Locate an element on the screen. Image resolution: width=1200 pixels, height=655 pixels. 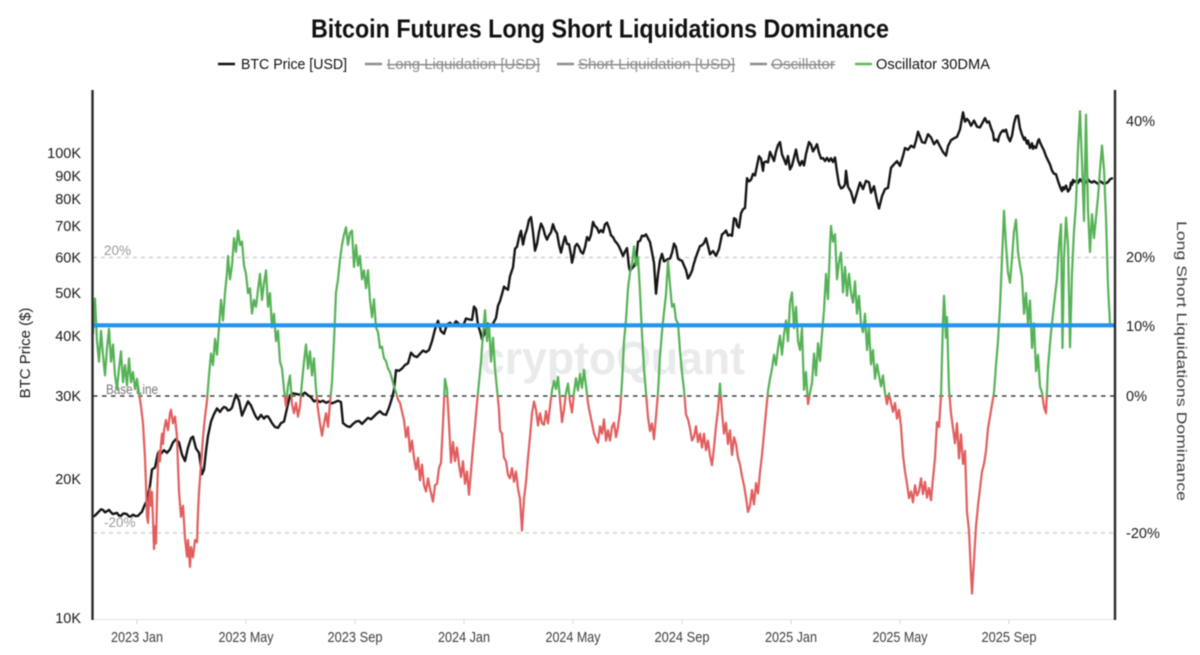
svg-text: Oscillator 30DMA is located at coordinates (933, 64).